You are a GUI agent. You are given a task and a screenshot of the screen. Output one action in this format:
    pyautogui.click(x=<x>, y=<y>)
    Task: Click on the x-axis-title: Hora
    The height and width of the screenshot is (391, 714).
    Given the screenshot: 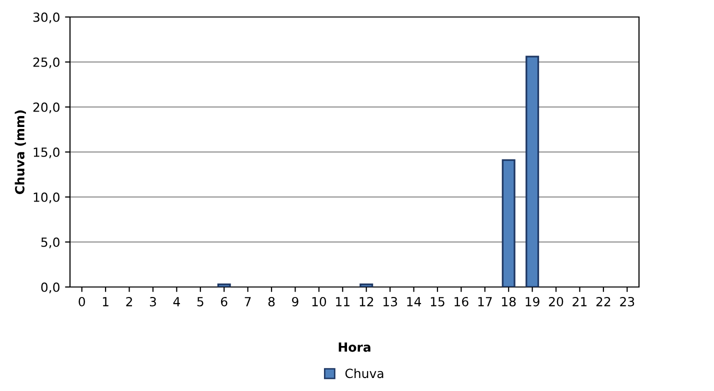 What is the action you would take?
    pyautogui.click(x=354, y=347)
    